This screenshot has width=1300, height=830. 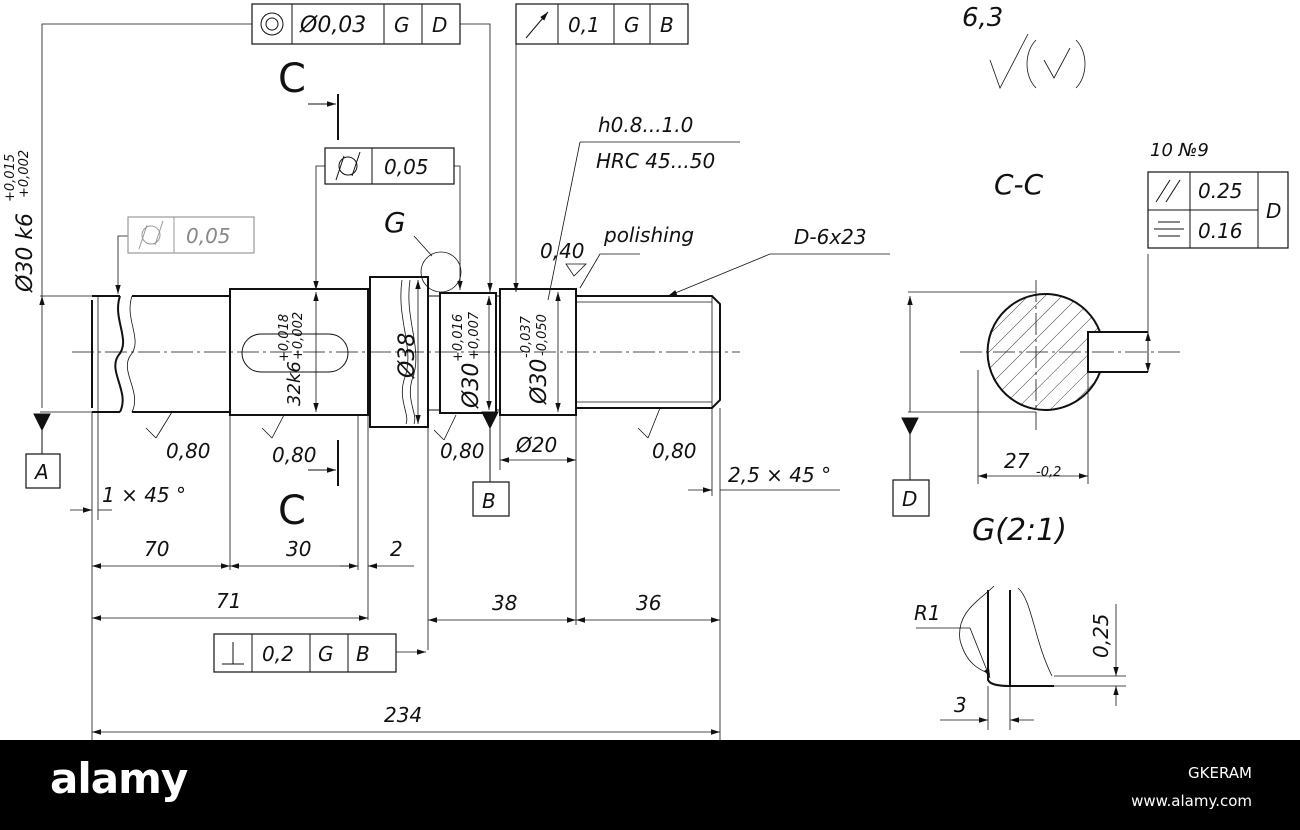 I want to click on perpendicularity-tolerance: 0,2, so click(x=278, y=654).